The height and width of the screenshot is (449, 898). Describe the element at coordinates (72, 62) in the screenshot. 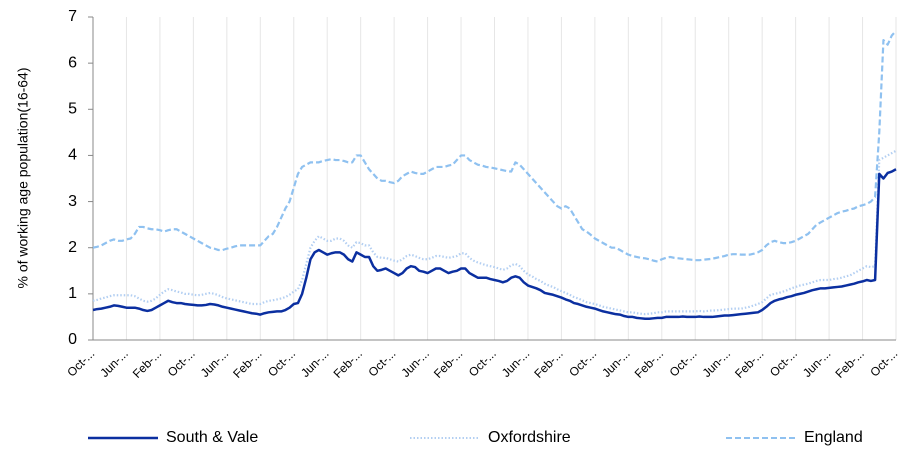

I see `y-tick-label: 6` at that location.